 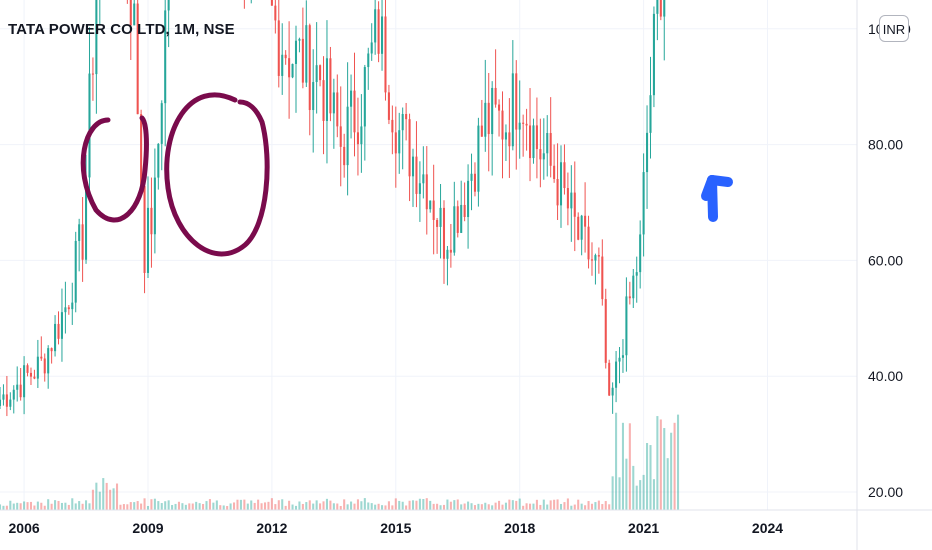 What do you see at coordinates (519, 528) in the screenshot?
I see `x-tick-label: 2018` at bounding box center [519, 528].